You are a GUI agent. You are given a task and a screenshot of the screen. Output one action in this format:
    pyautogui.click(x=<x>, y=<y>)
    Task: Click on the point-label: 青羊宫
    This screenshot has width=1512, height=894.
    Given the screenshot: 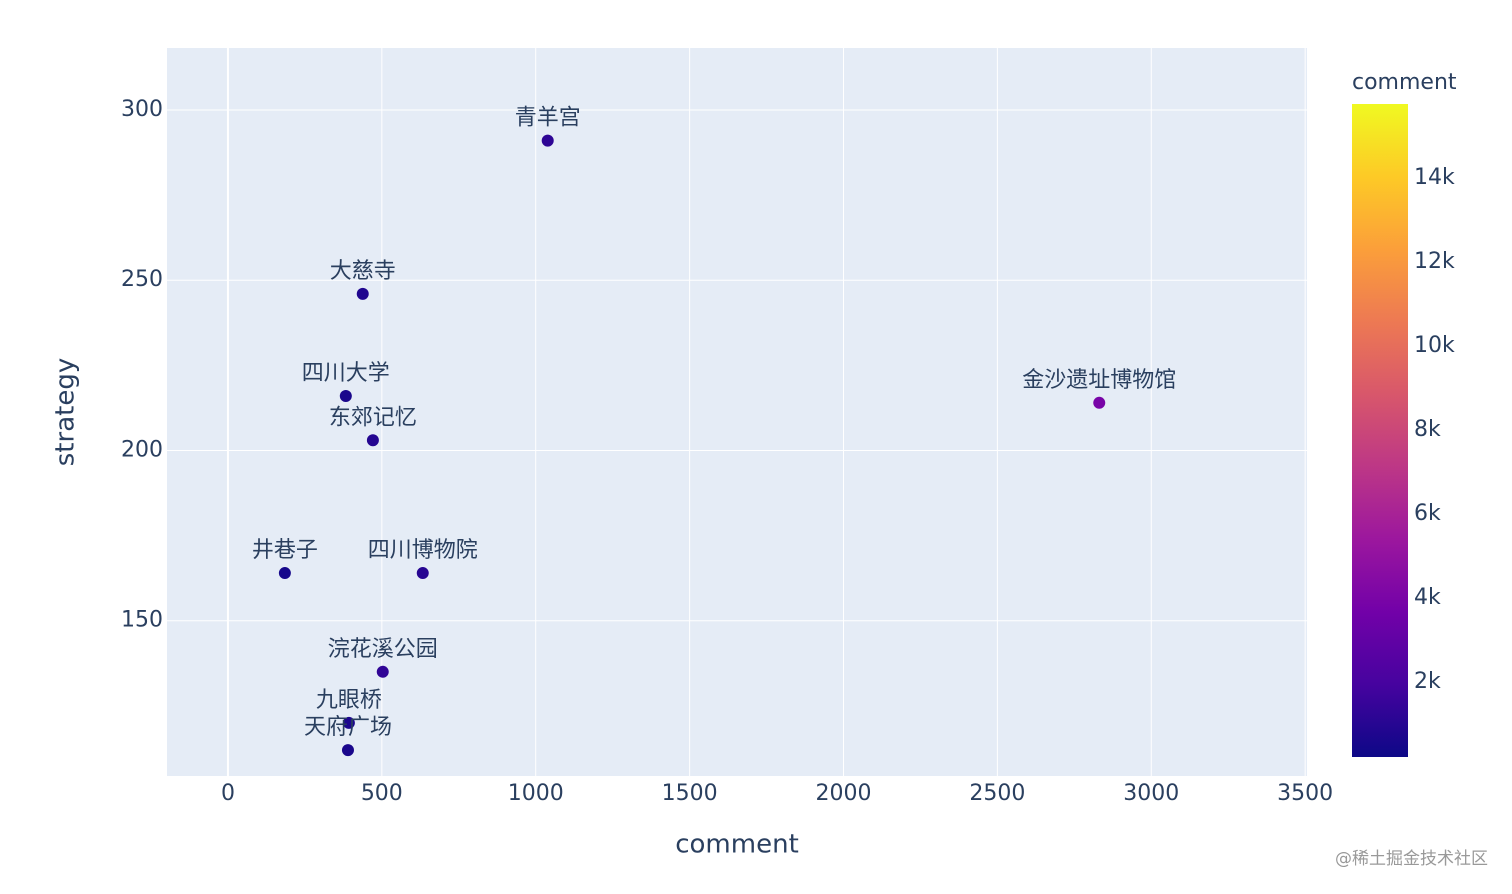 What is the action you would take?
    pyautogui.click(x=548, y=118)
    